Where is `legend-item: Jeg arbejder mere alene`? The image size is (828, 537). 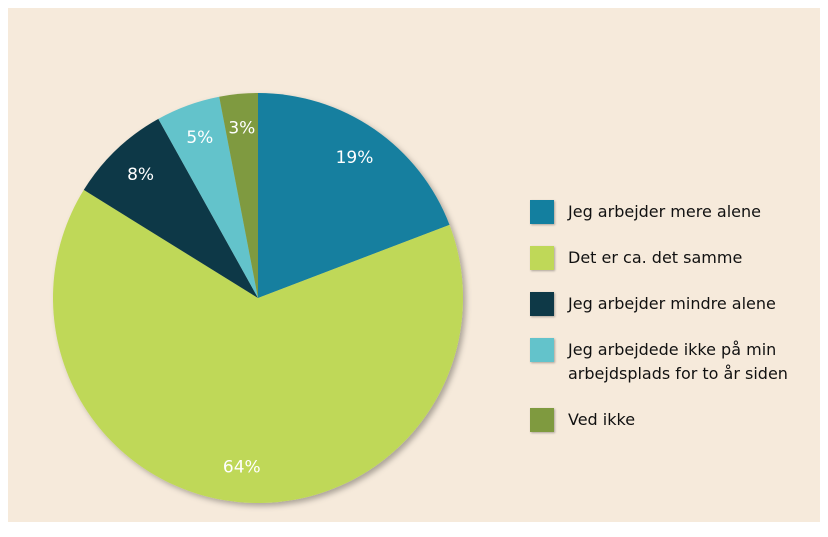
legend-item: Jeg arbejder mere alene is located at coordinates (679, 212).